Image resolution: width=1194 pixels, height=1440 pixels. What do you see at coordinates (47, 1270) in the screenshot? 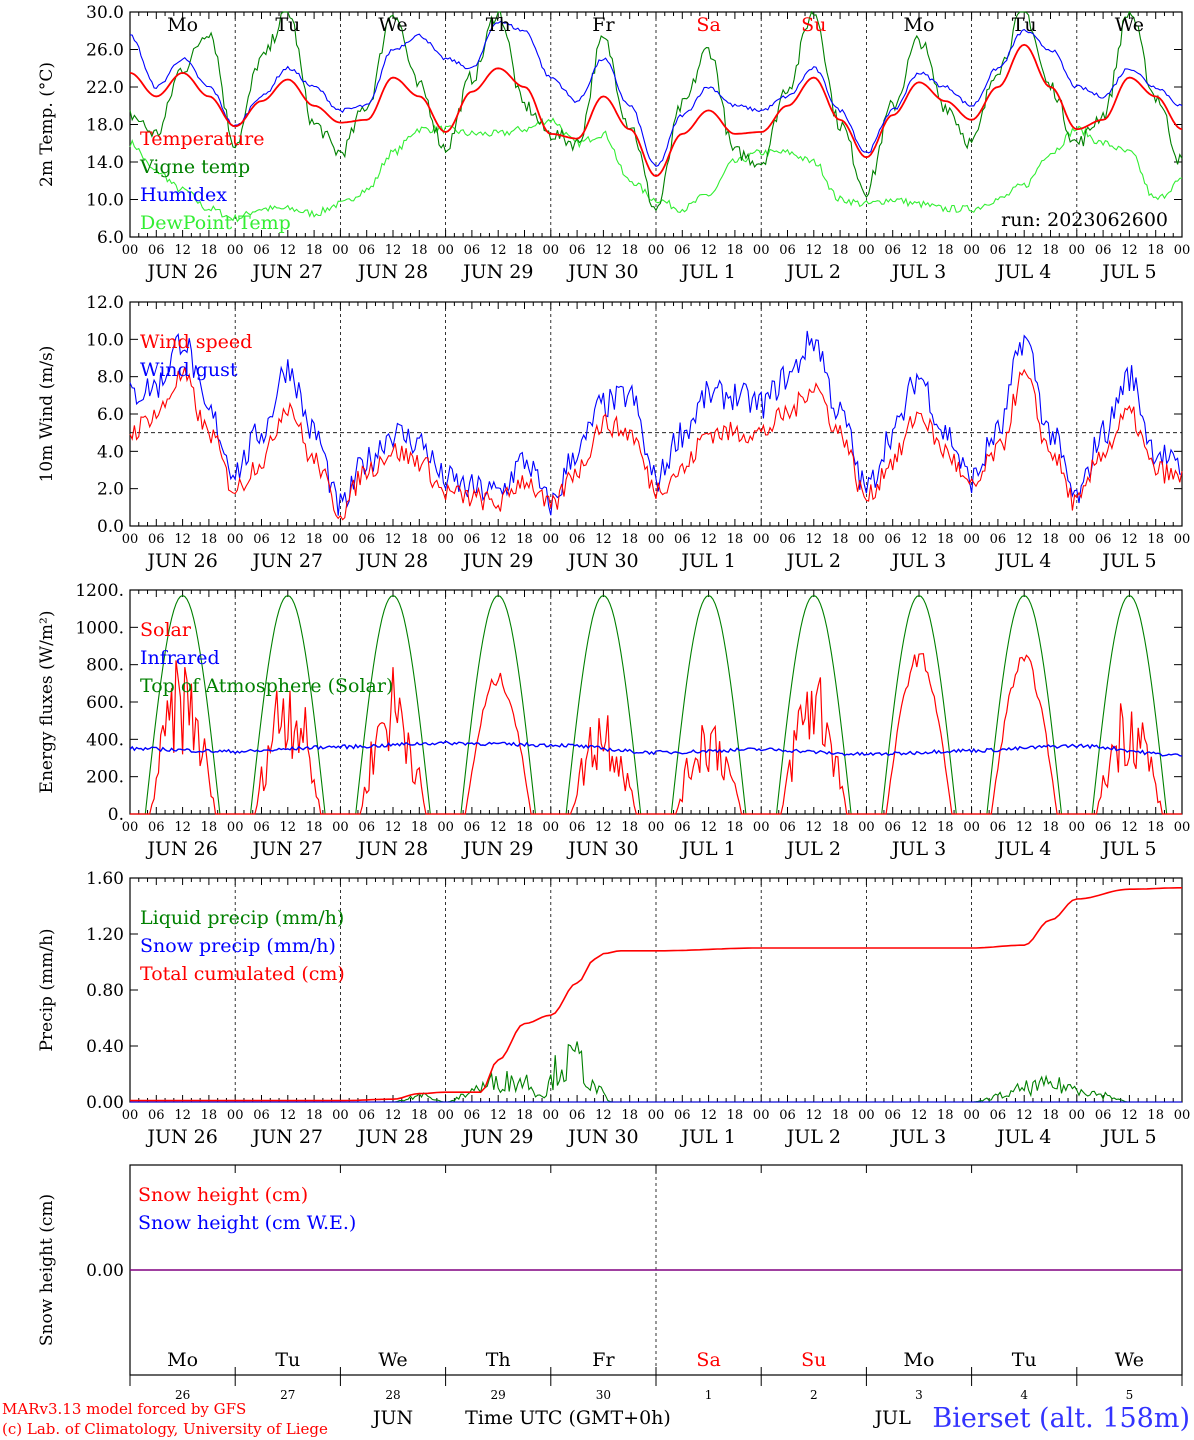
I see `y-axis-label: Snow height (cm)` at bounding box center [47, 1270].